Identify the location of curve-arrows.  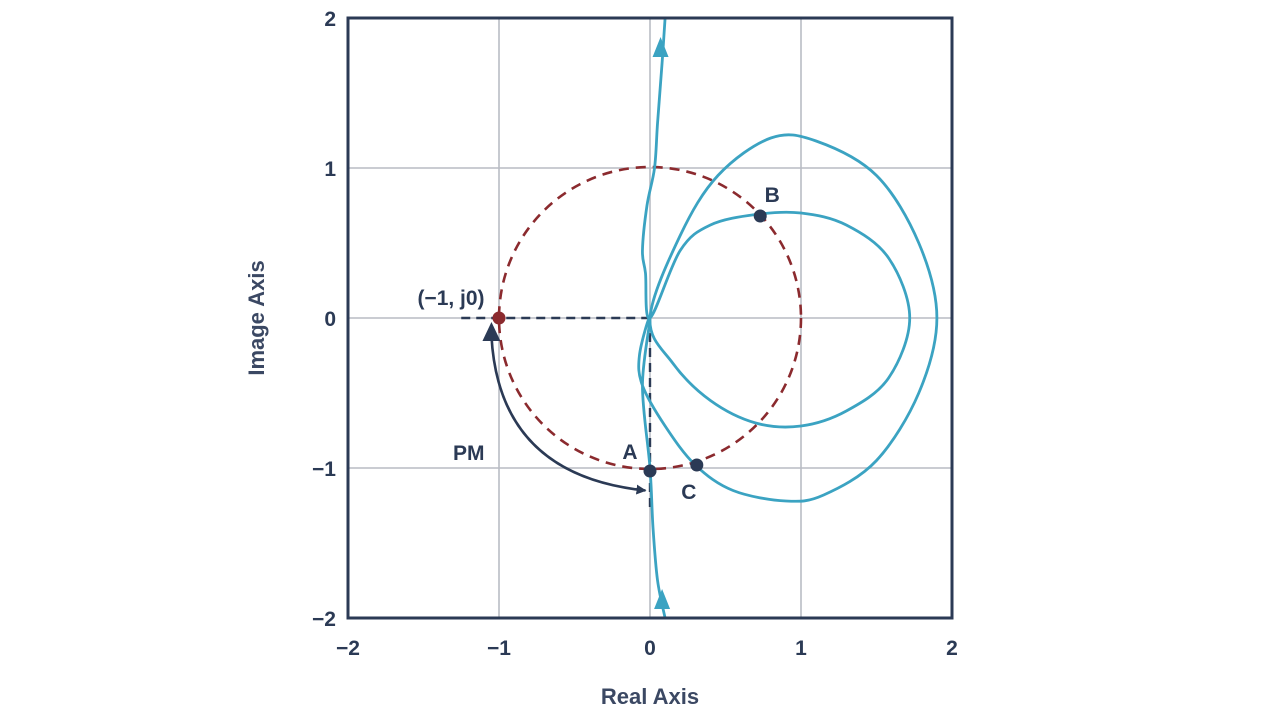
(661, 323).